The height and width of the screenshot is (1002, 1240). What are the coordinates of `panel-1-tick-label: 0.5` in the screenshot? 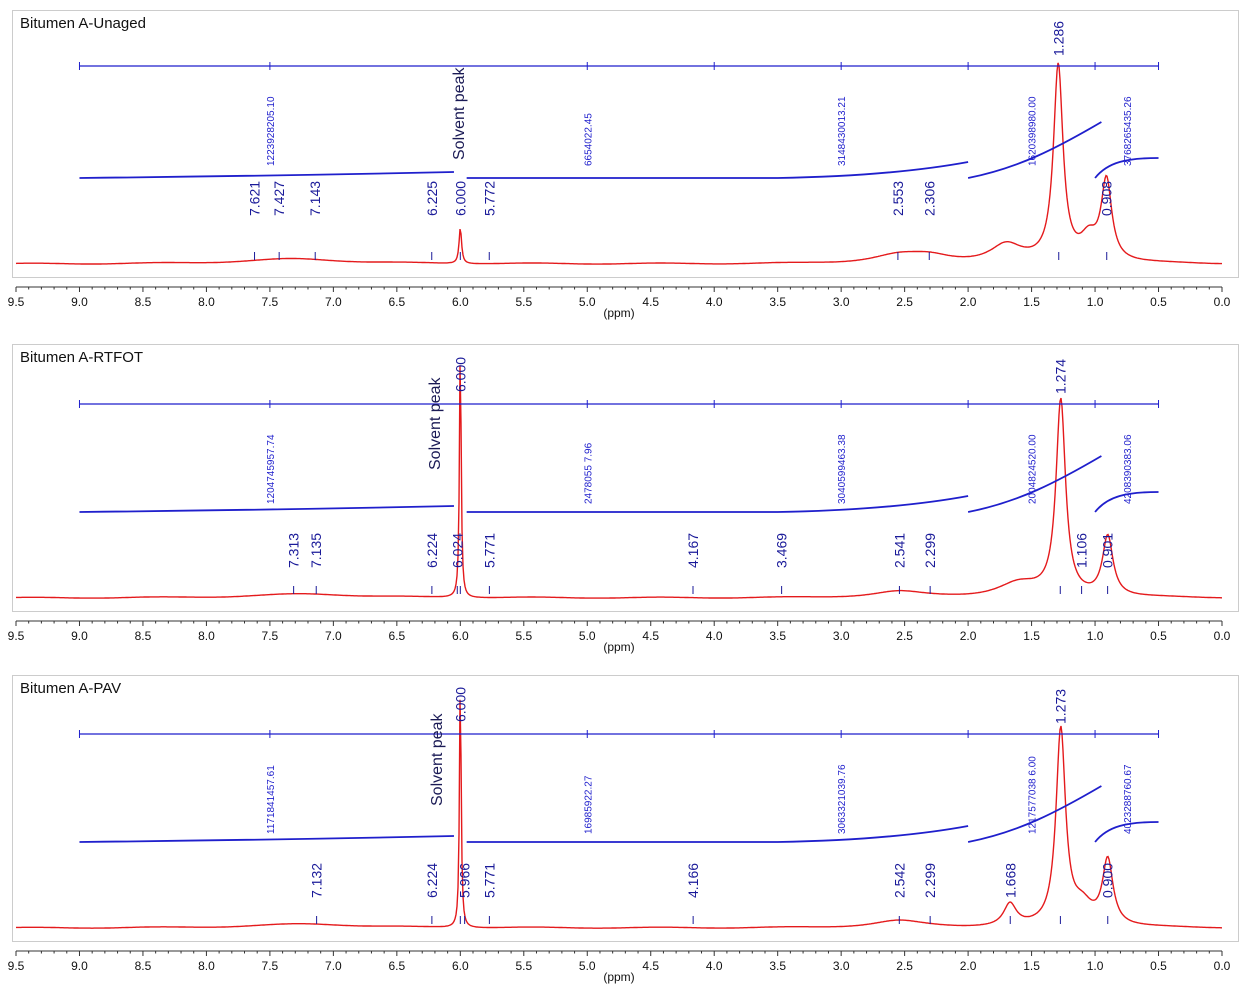 It's located at (1158, 302).